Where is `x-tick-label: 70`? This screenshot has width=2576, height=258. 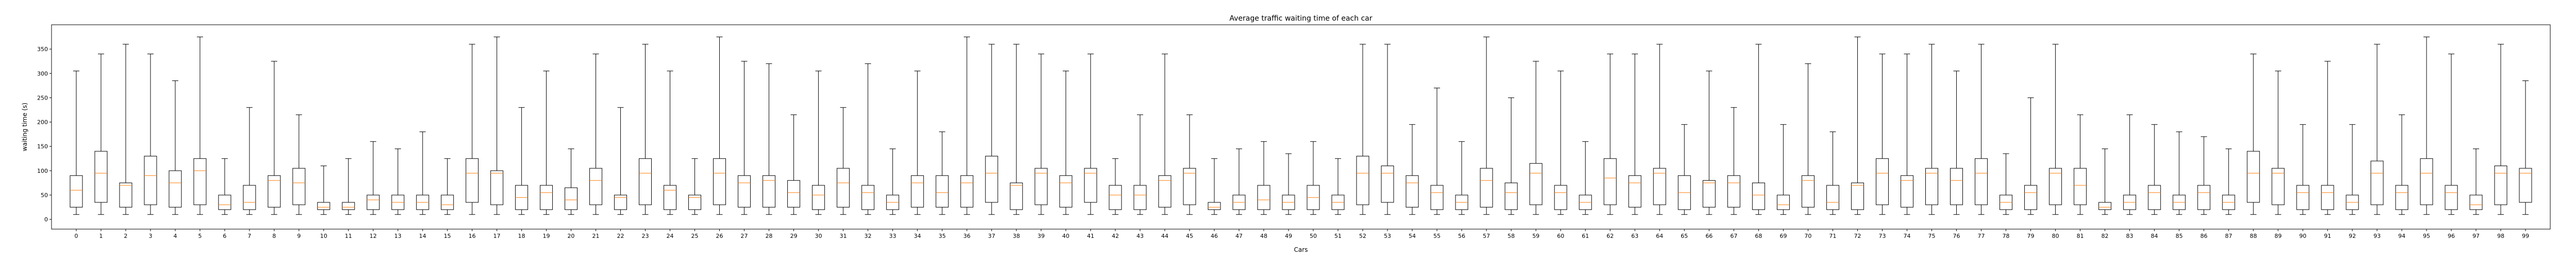 x-tick-label: 70 is located at coordinates (1807, 236).